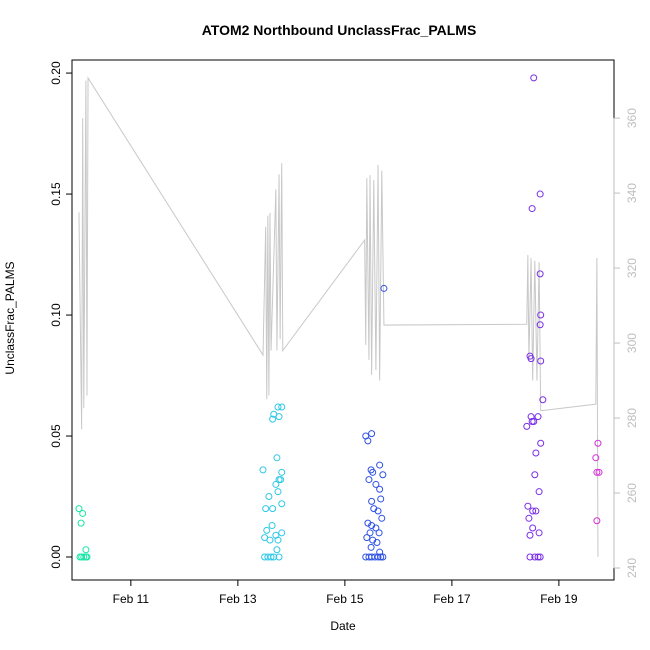  I want to click on y2-tick-label: 260, so click(632, 493).